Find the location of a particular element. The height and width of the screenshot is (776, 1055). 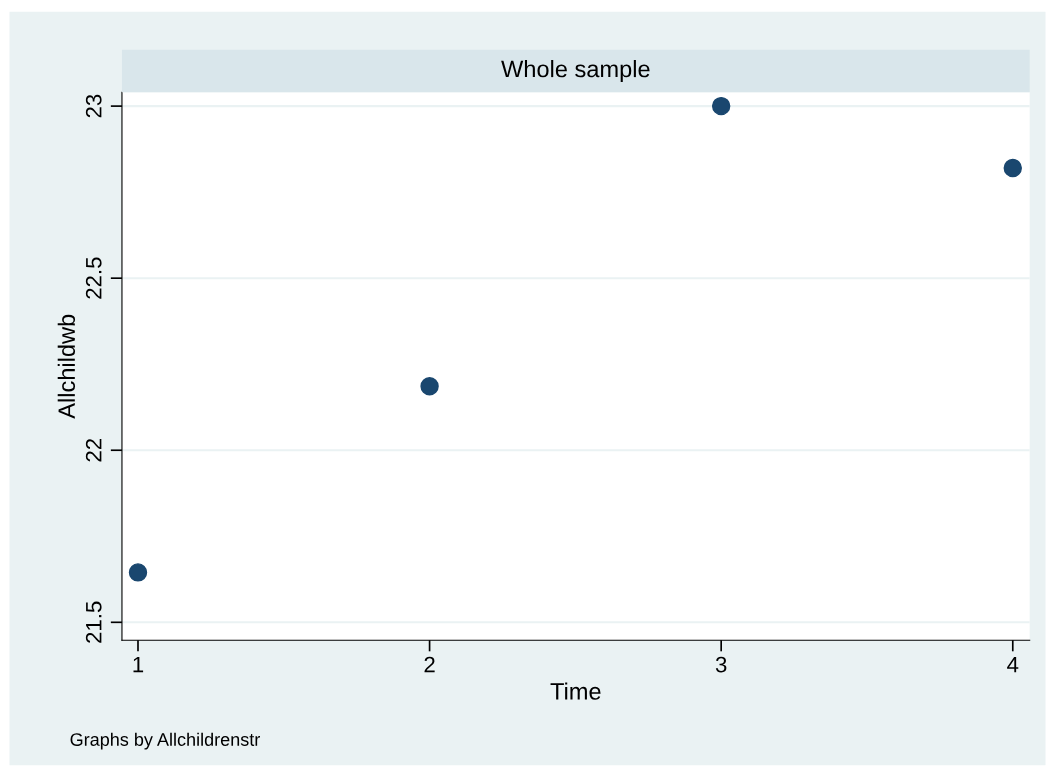

y-axis-title: Allchildwb is located at coordinates (66, 366).